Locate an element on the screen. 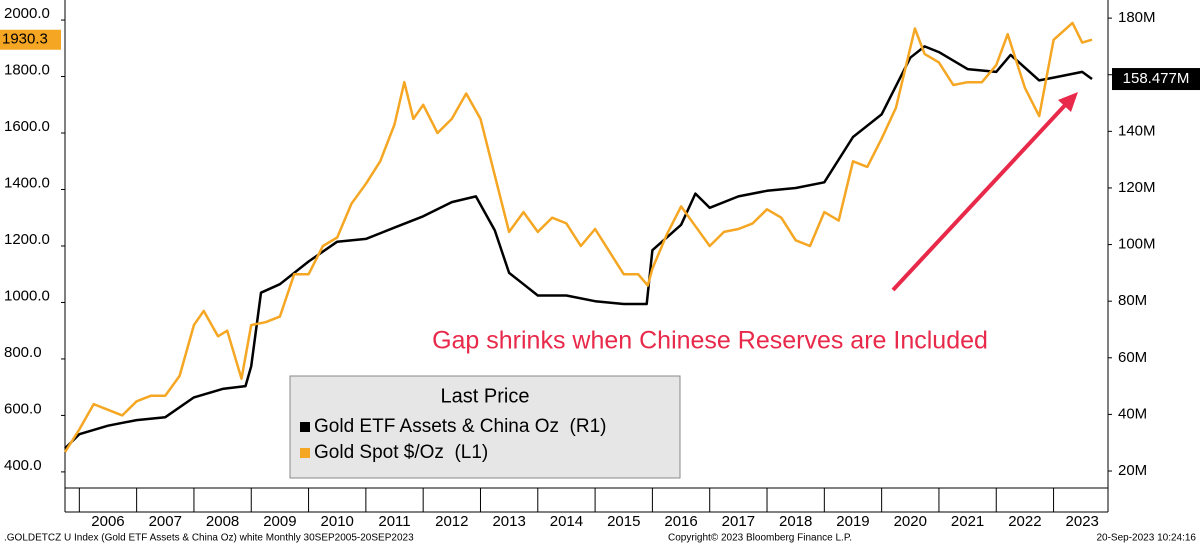  x-tick-label: 2013 is located at coordinates (508, 521).